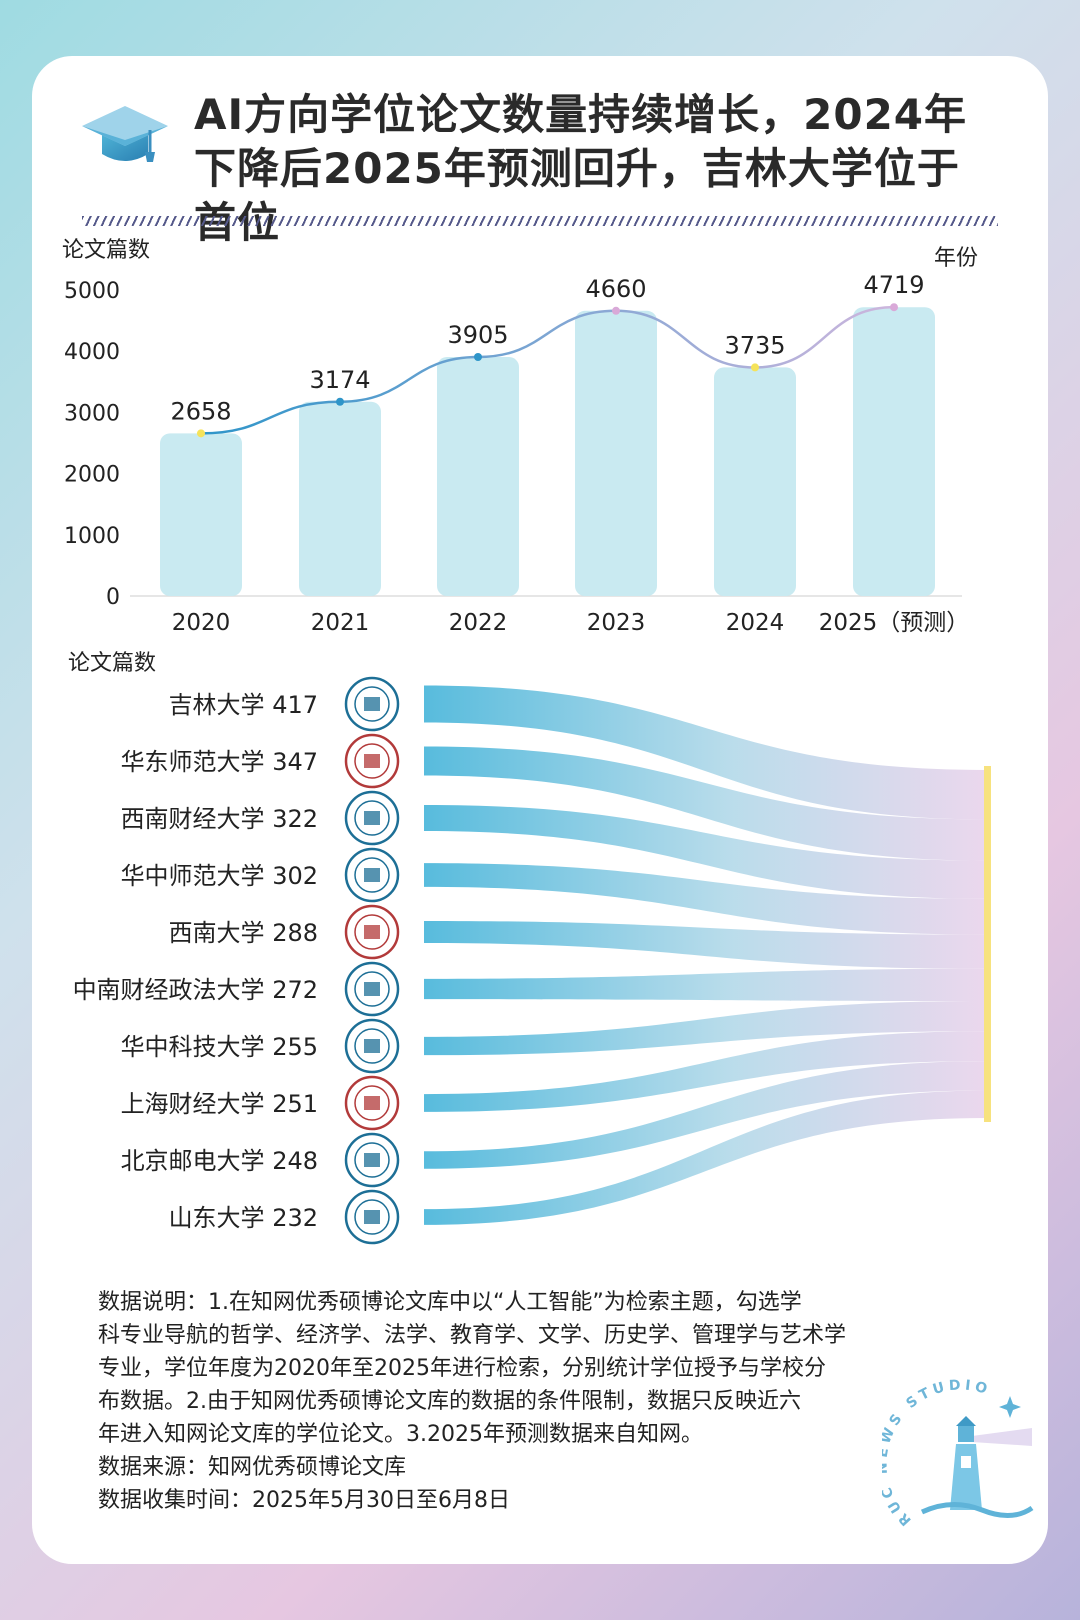  What do you see at coordinates (304, 1500) in the screenshot?
I see `collection-time: 数据收集时间：2025年5月30日至6月8日` at bounding box center [304, 1500].